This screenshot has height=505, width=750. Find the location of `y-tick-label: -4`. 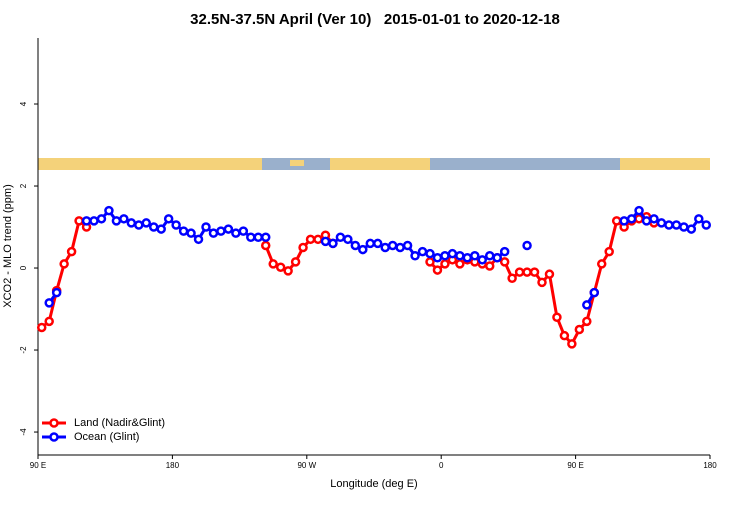

y-tick-label: -4 is located at coordinates (23, 432).